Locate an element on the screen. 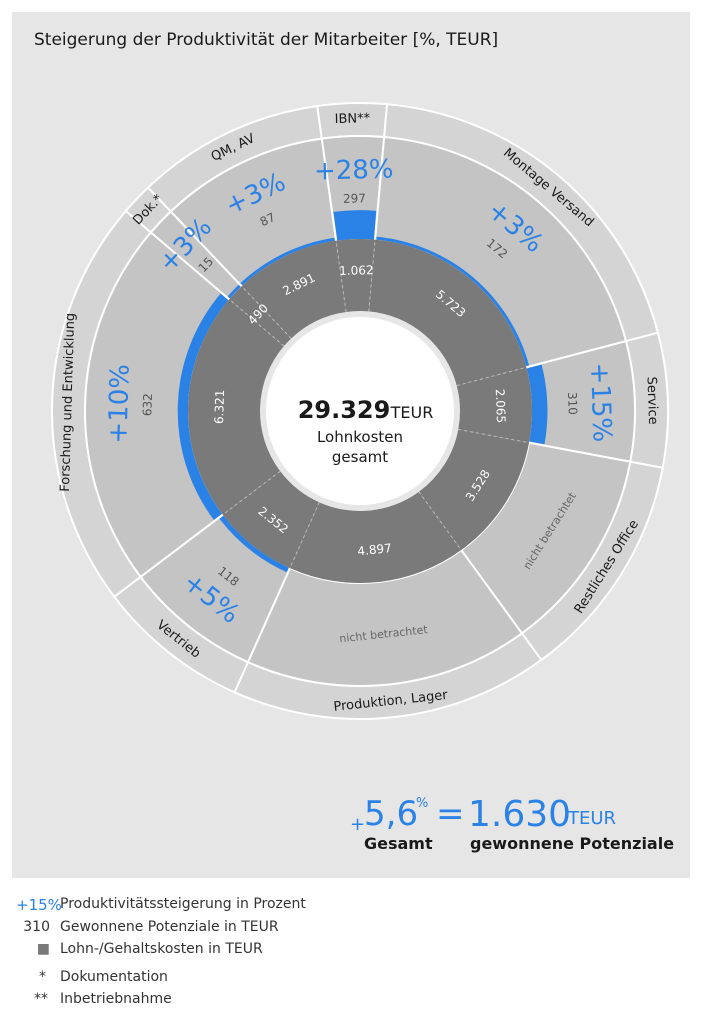  legend-key-star: * is located at coordinates (42, 977).